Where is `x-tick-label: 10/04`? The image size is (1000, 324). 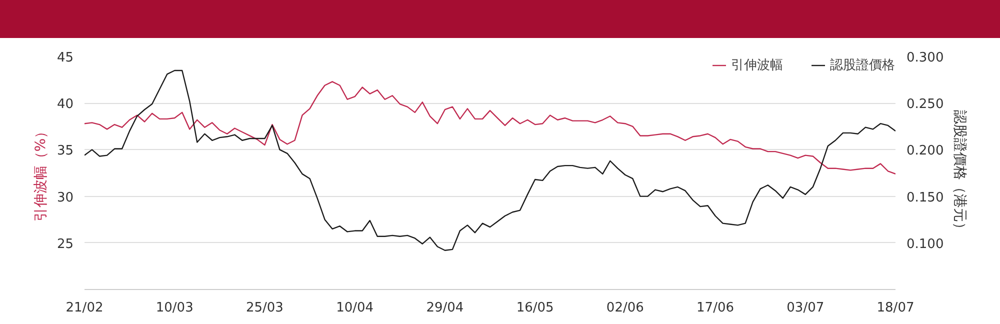 x-tick-label: 10/04 is located at coordinates (355, 308).